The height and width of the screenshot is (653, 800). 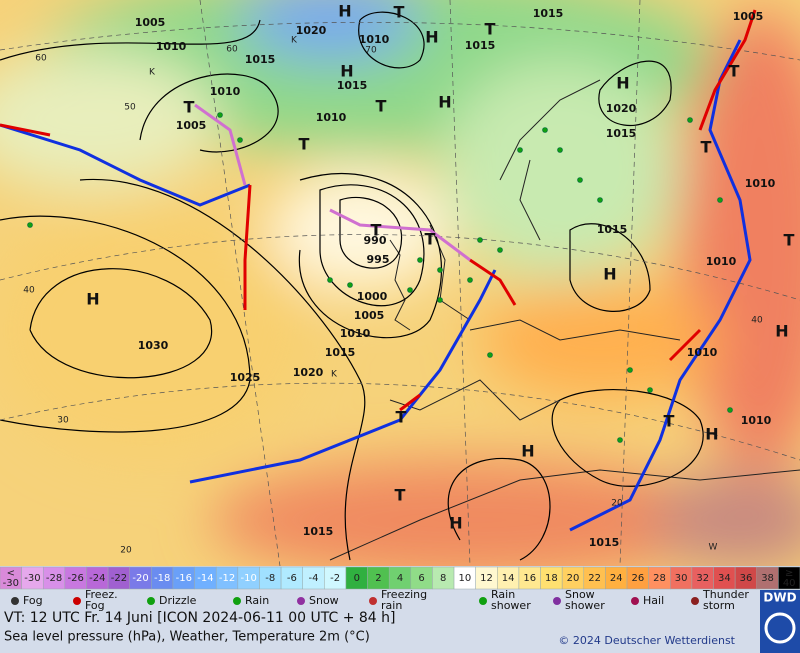 I want to click on scale-label: 14, so click(x=508, y=578).